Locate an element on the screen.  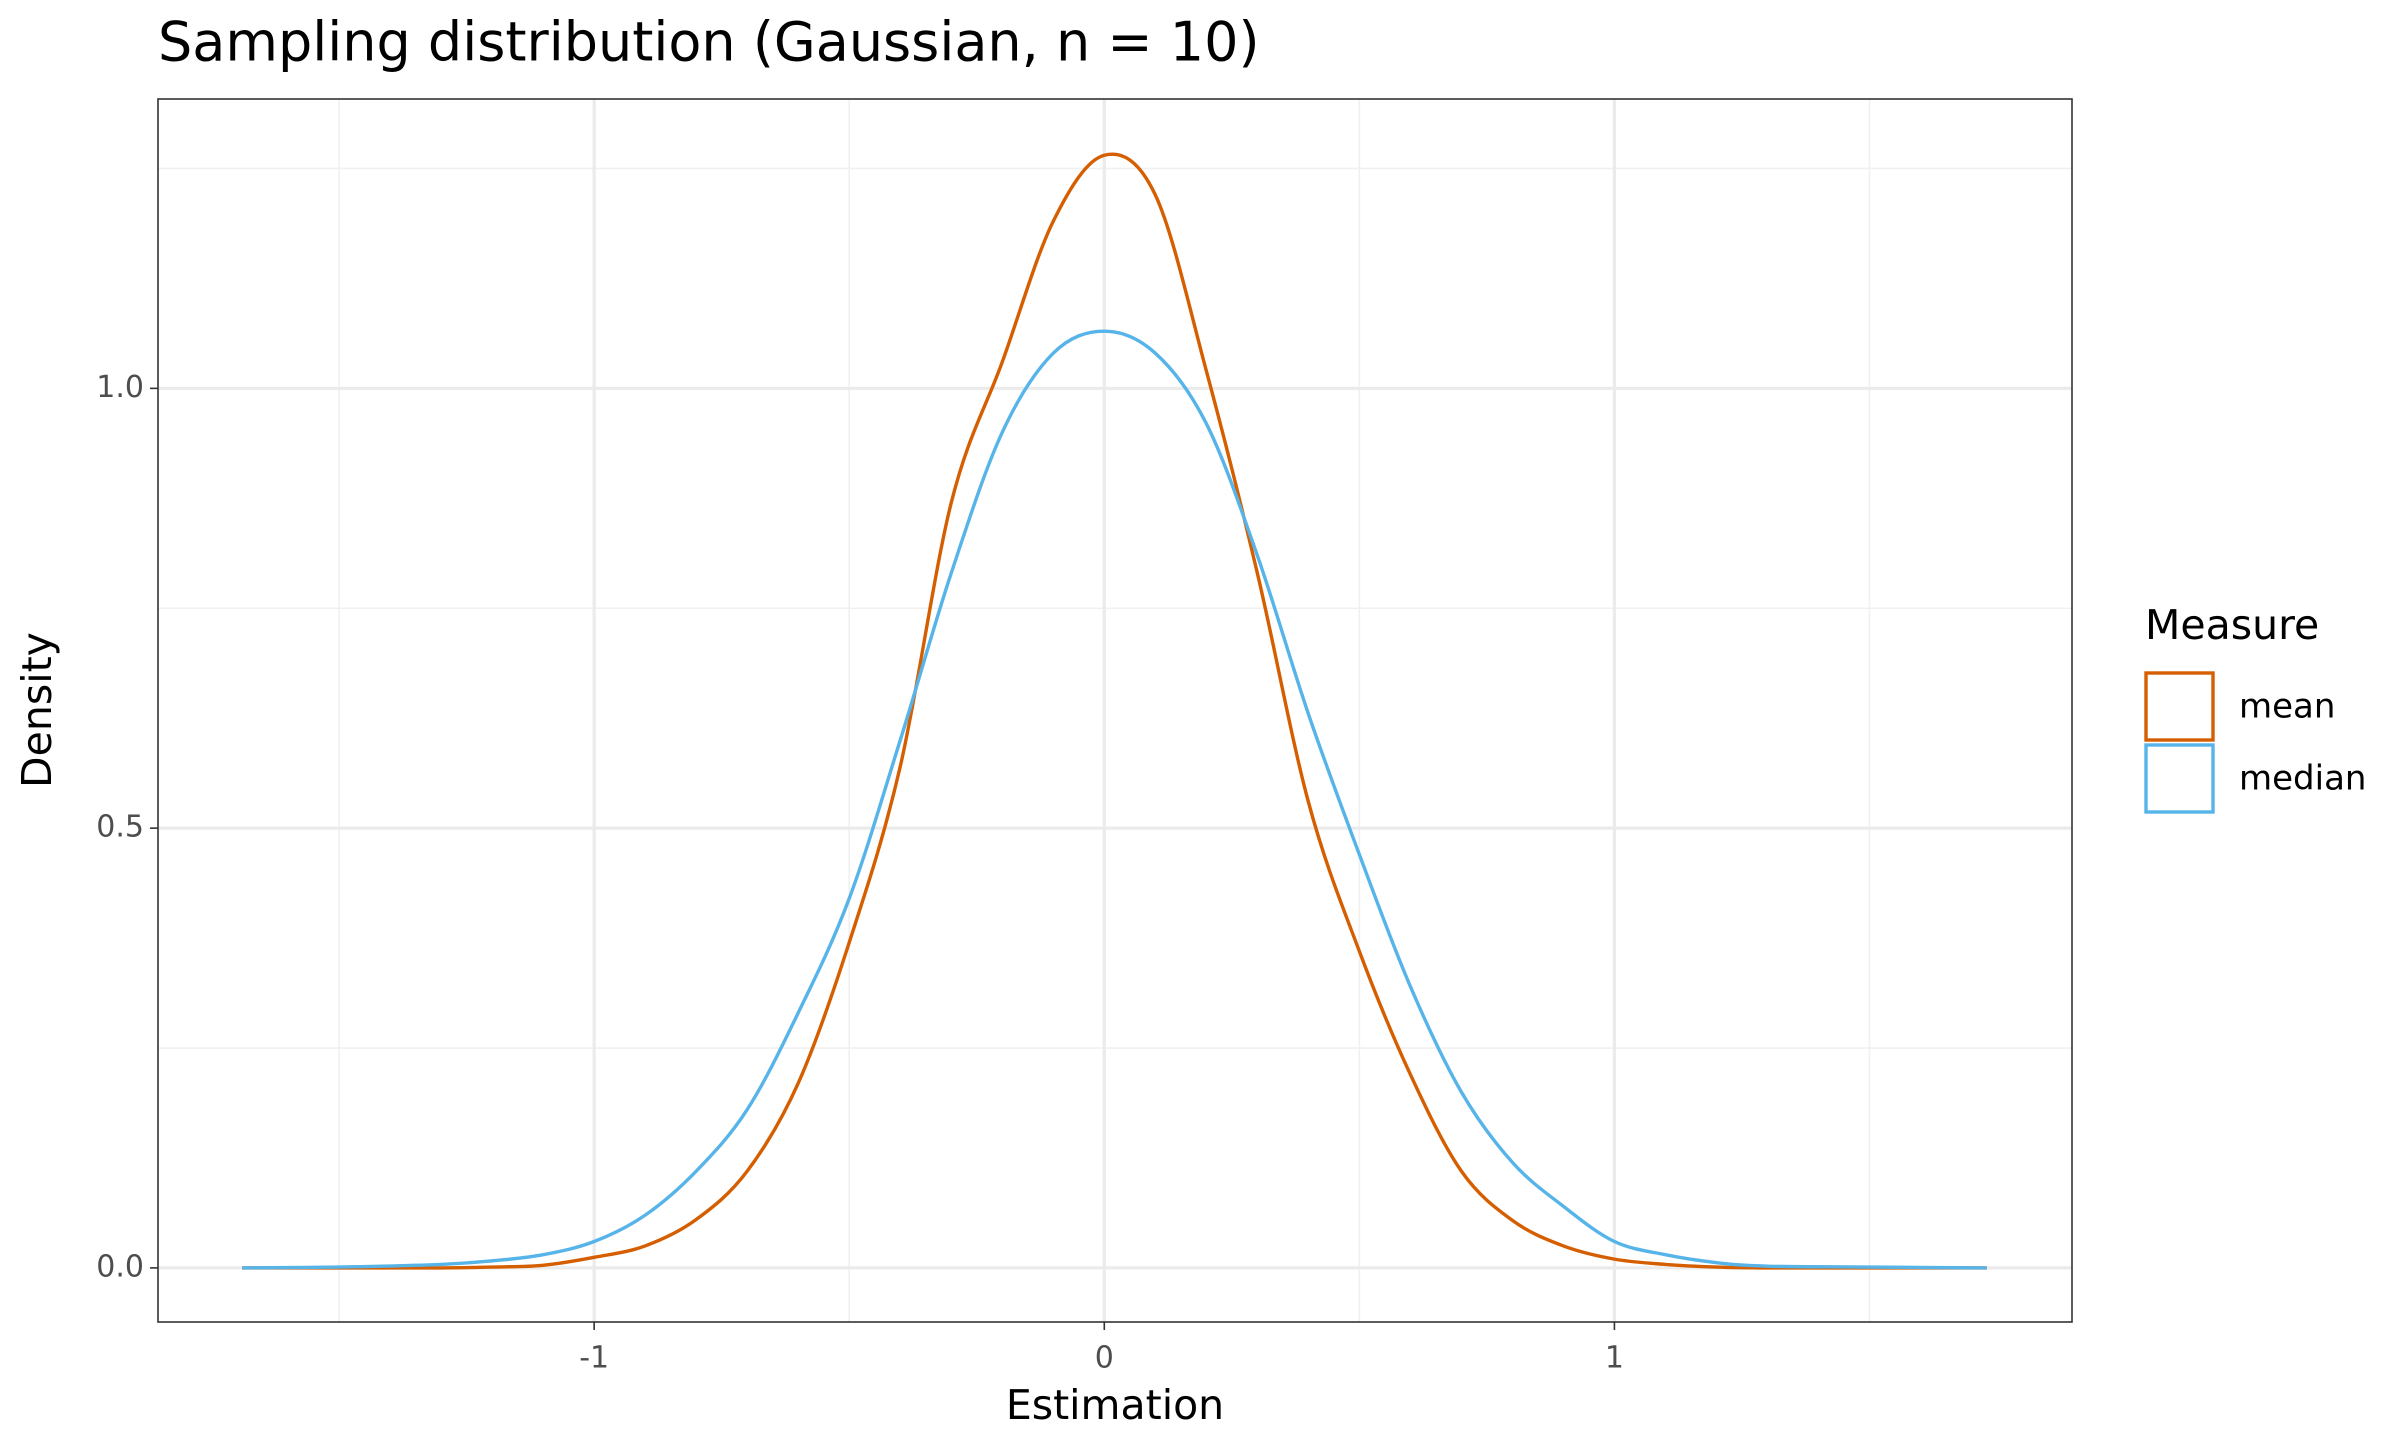
y-tick-label: 0.5 is located at coordinates (120, 827).